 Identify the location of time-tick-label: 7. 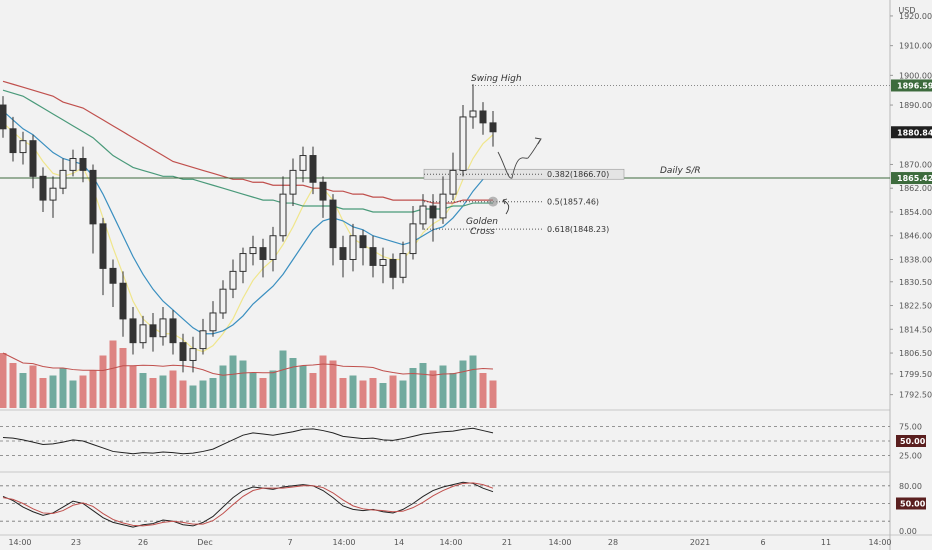
(289, 542).